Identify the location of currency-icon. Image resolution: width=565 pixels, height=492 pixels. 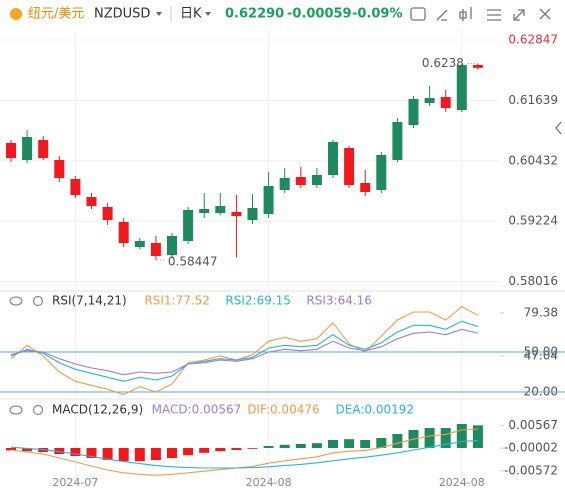
(16, 14).